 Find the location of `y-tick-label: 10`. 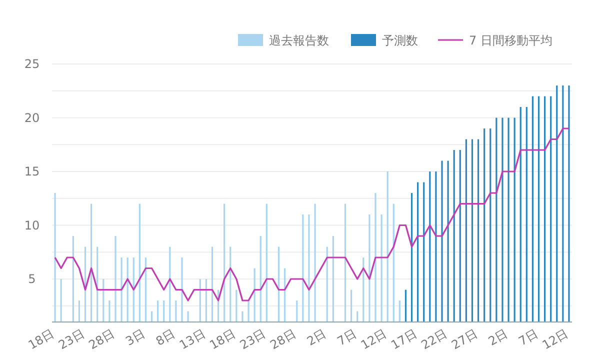

y-tick-label: 10 is located at coordinates (32, 225).